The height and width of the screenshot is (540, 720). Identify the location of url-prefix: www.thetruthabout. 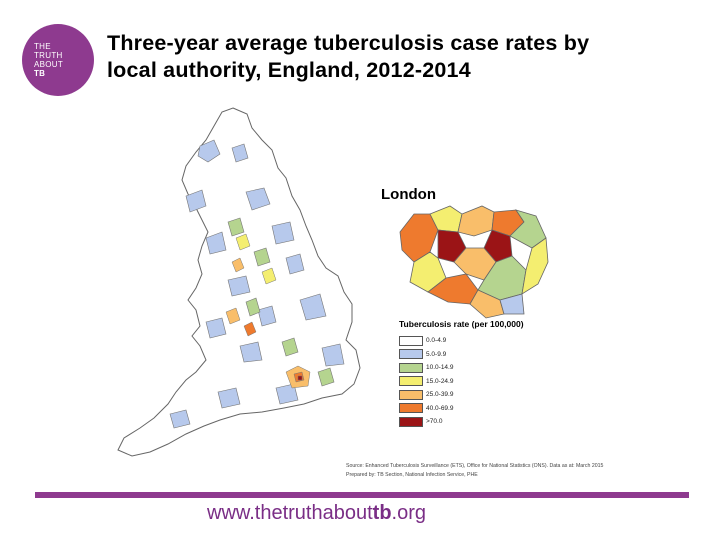
(290, 513).